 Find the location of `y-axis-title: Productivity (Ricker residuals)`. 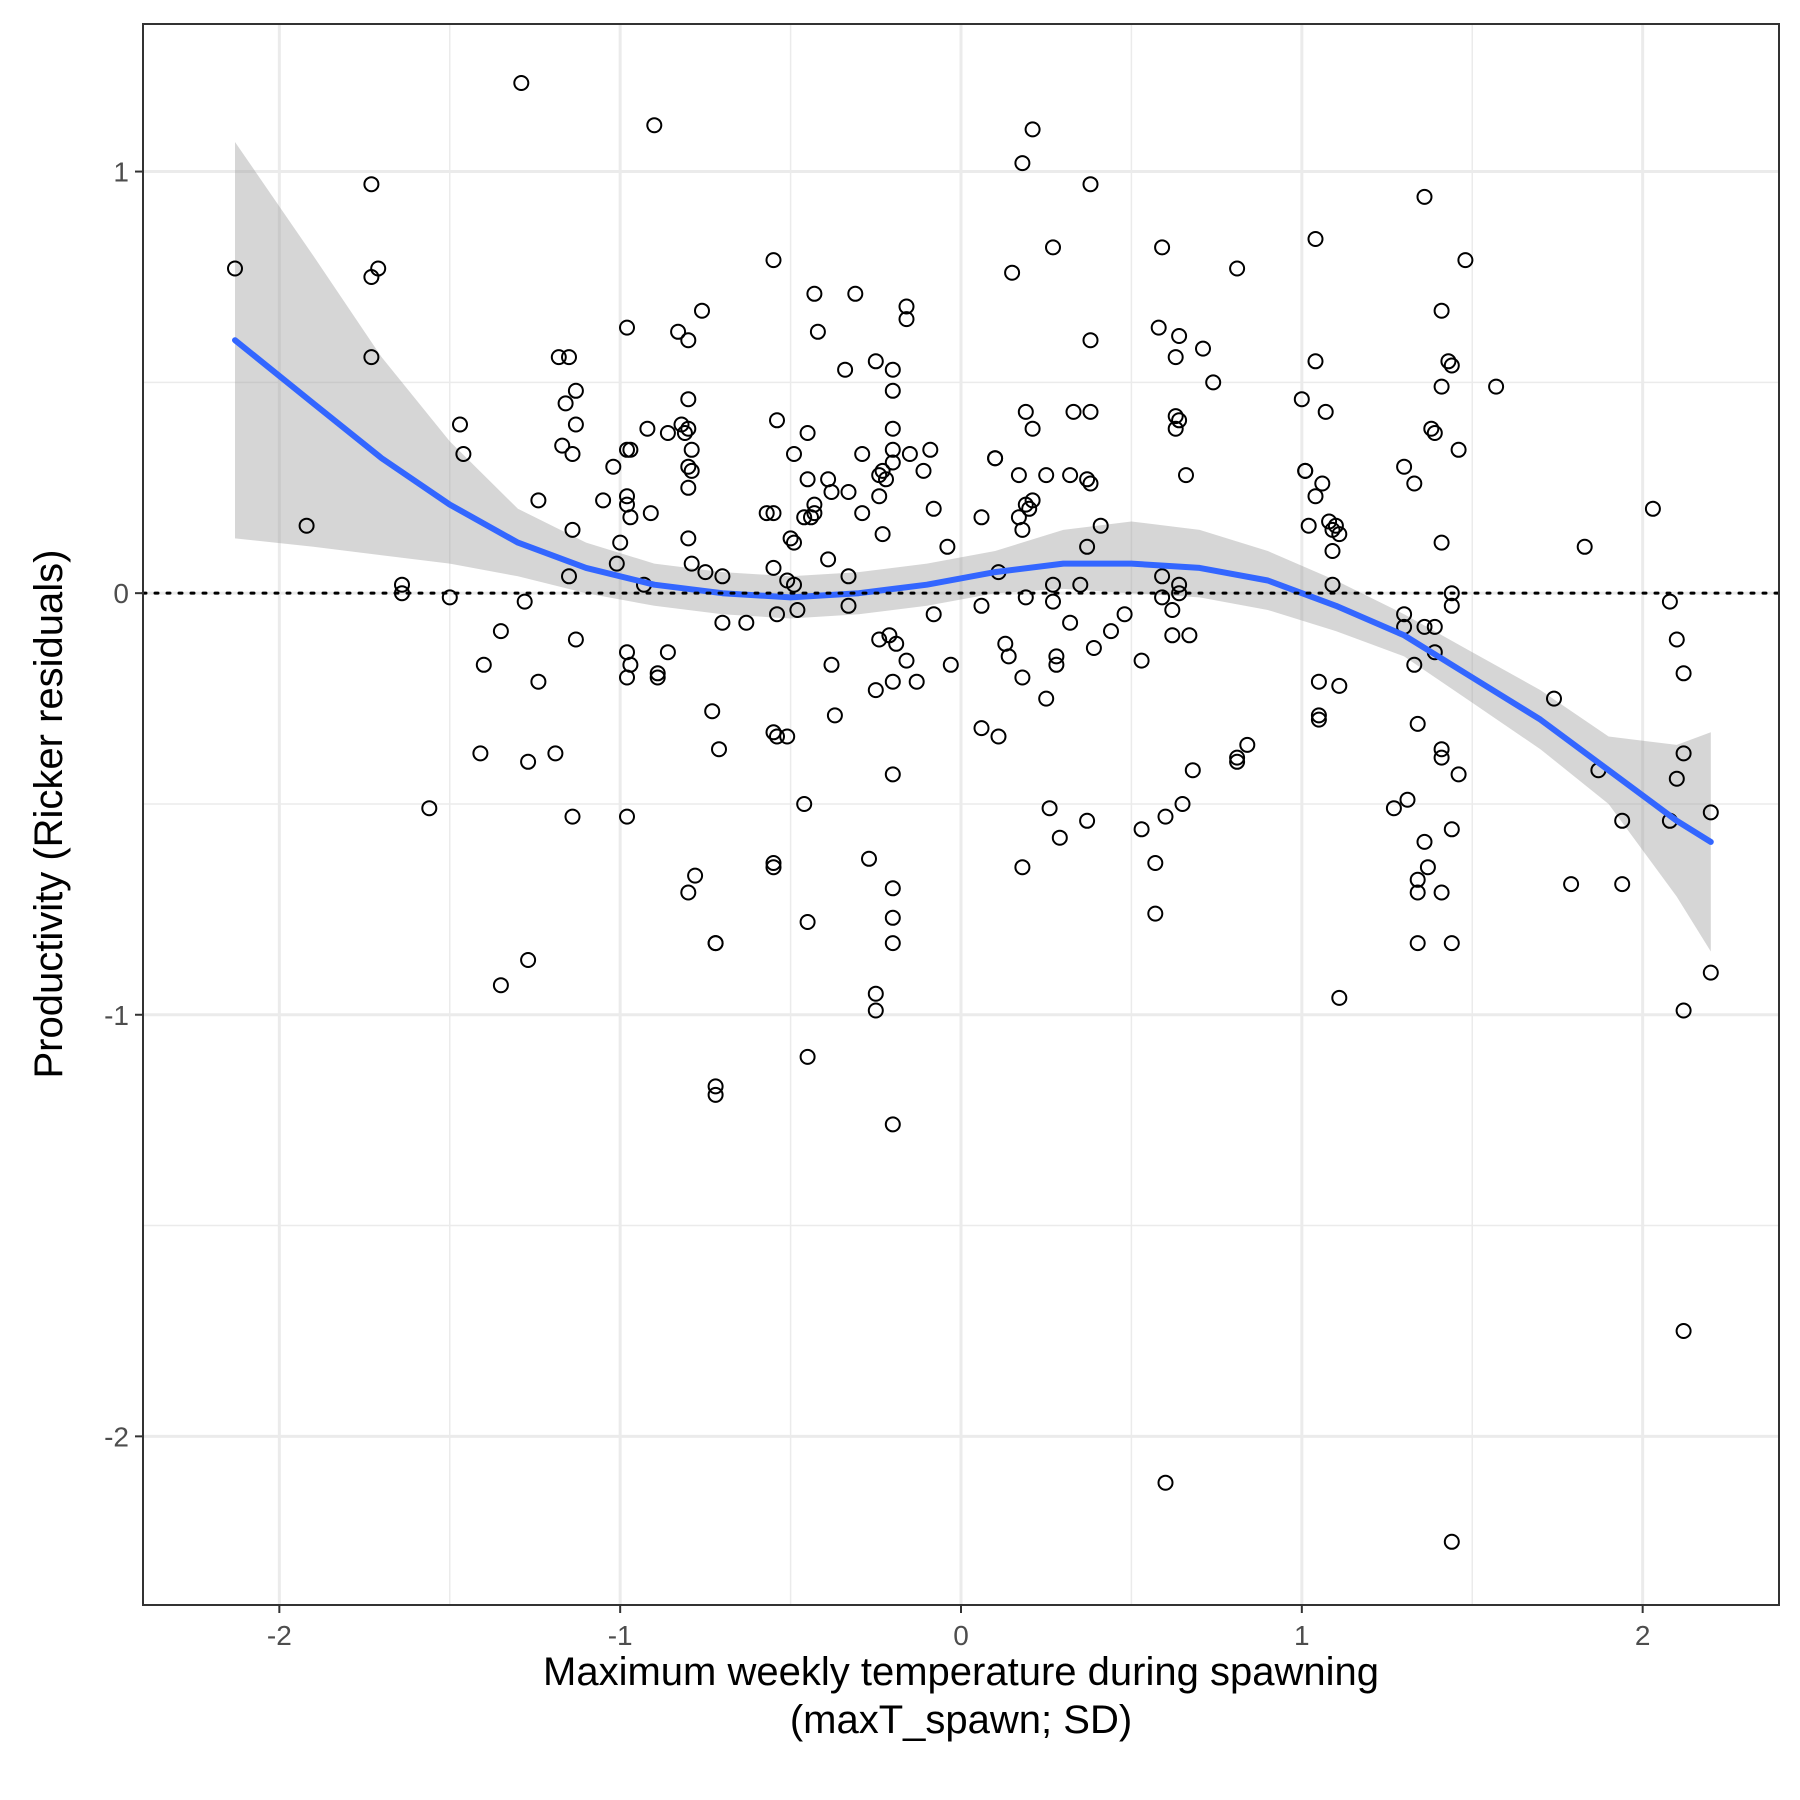

y-axis-title: Productivity (Ricker residuals) is located at coordinates (49, 813).